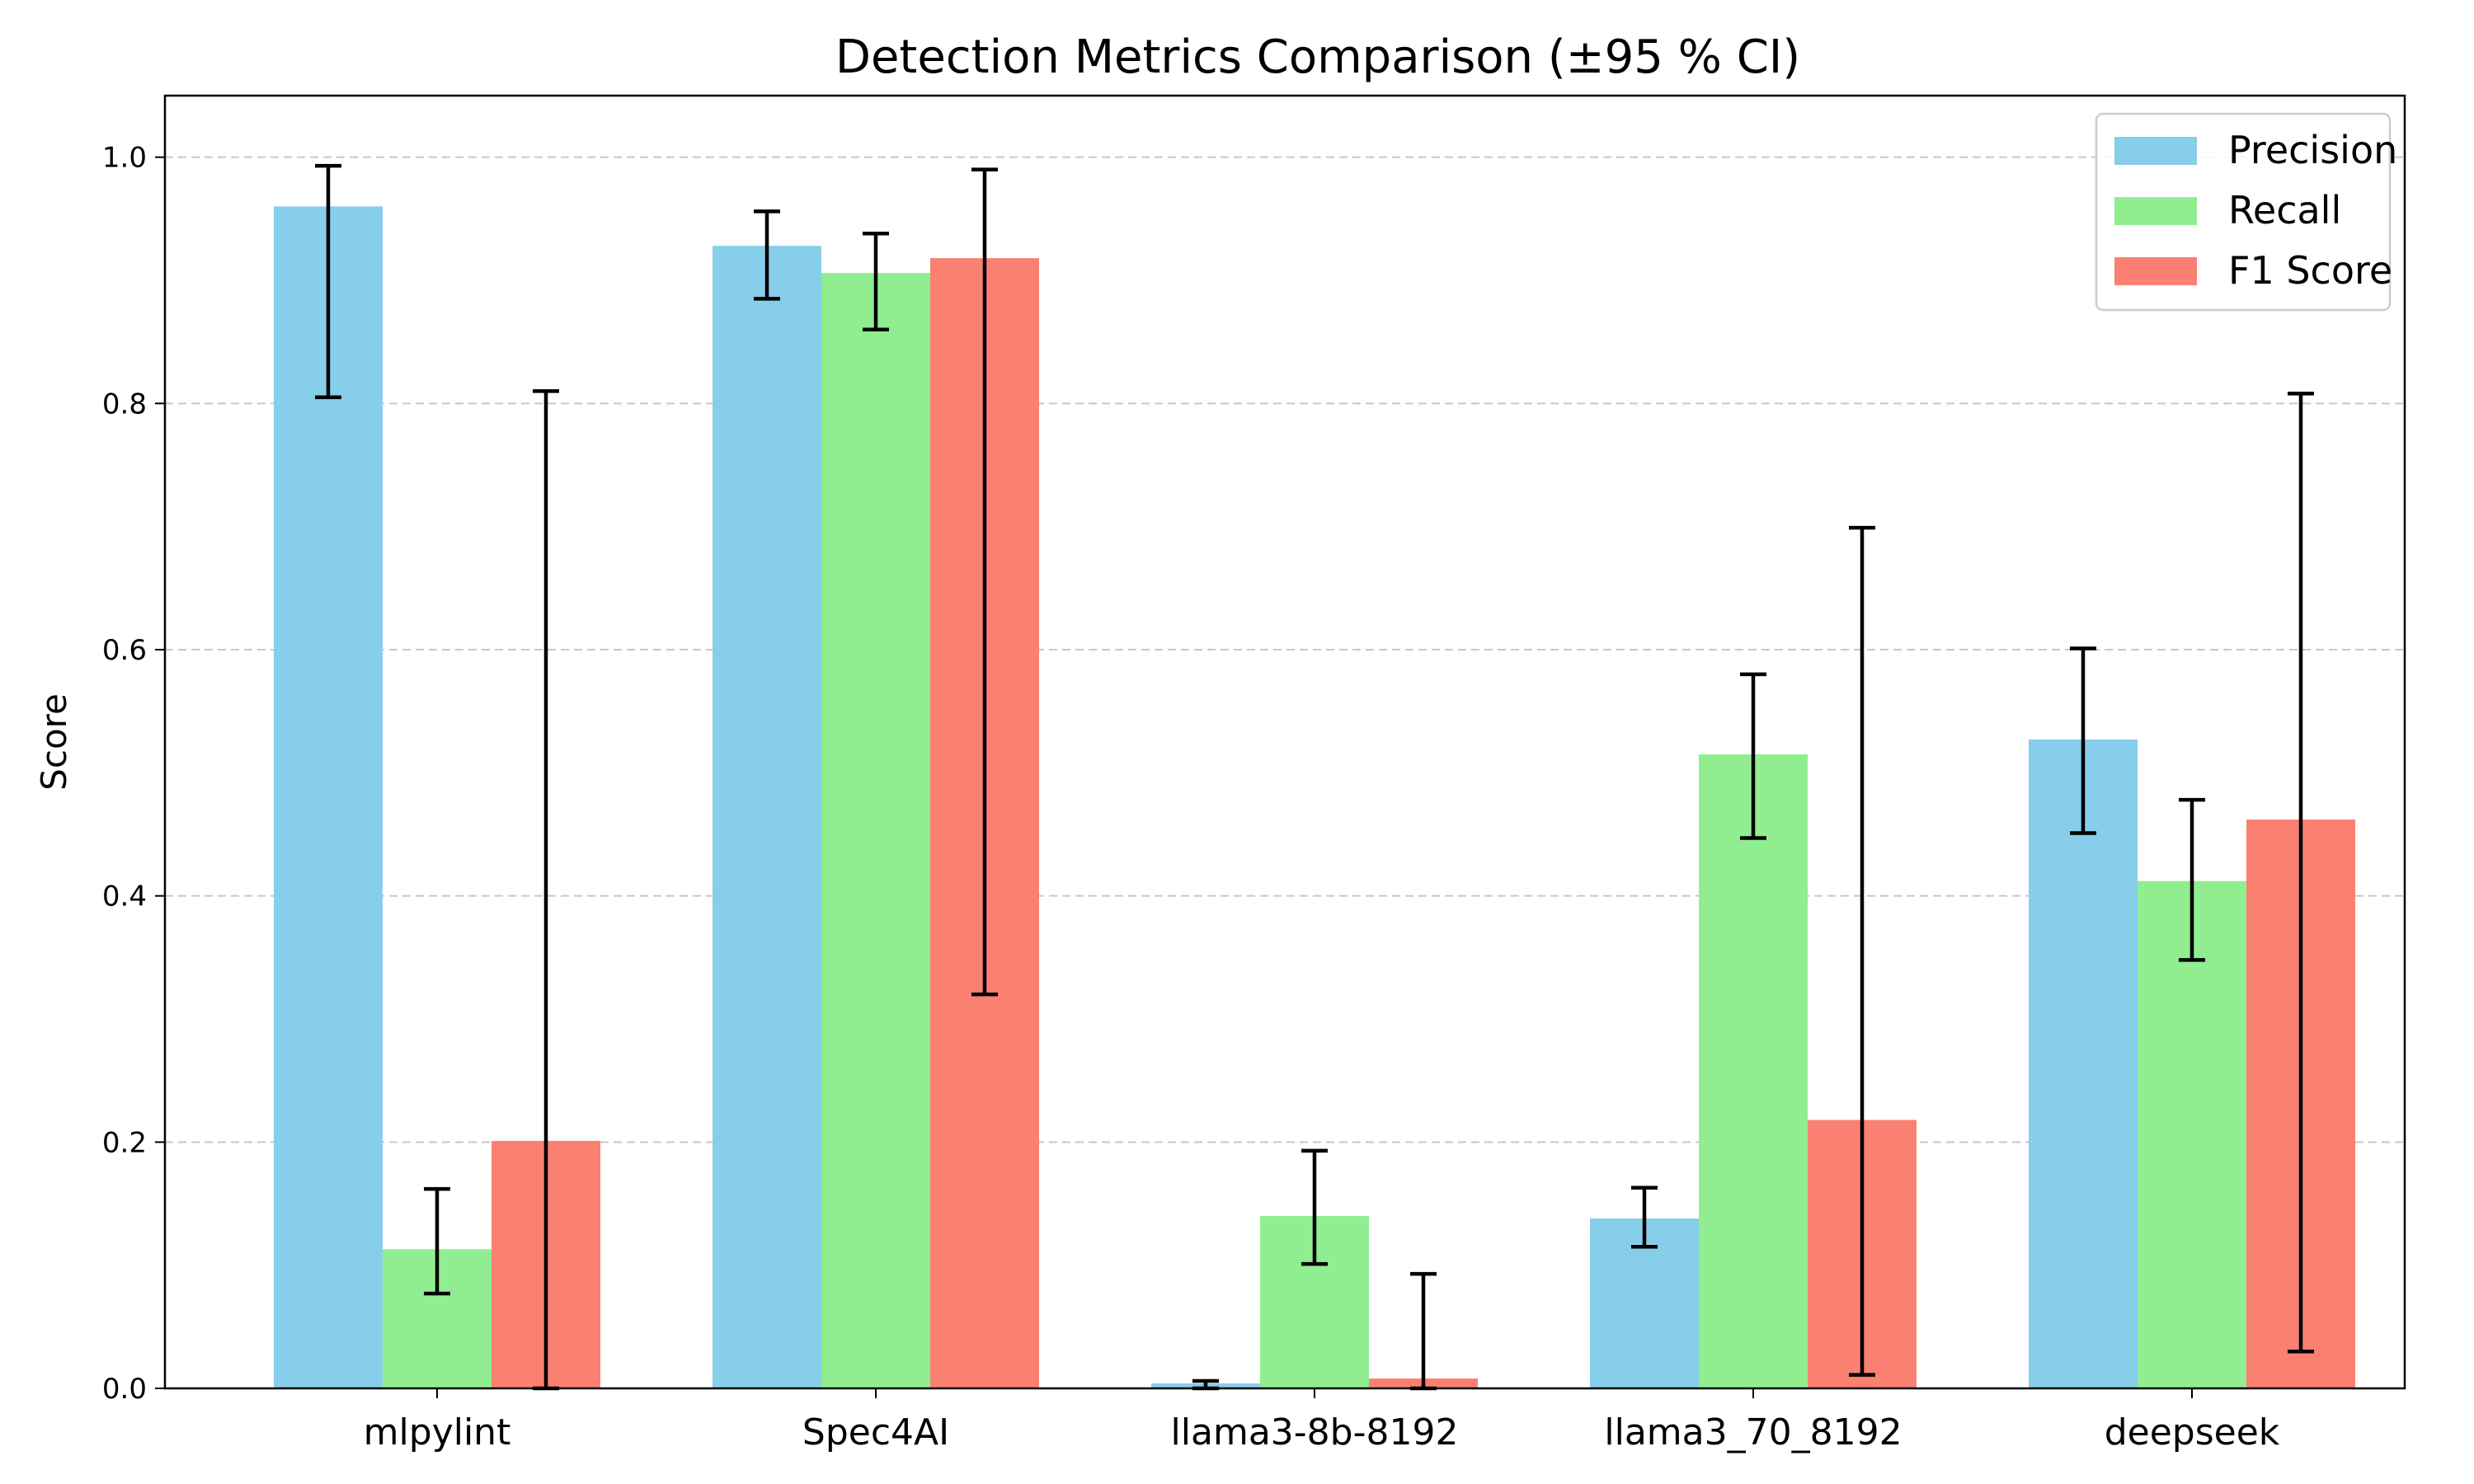 The width and height of the screenshot is (2474, 1484). Describe the element at coordinates (437, 1432) in the screenshot. I see `x-tick-label: mlpylint` at that location.